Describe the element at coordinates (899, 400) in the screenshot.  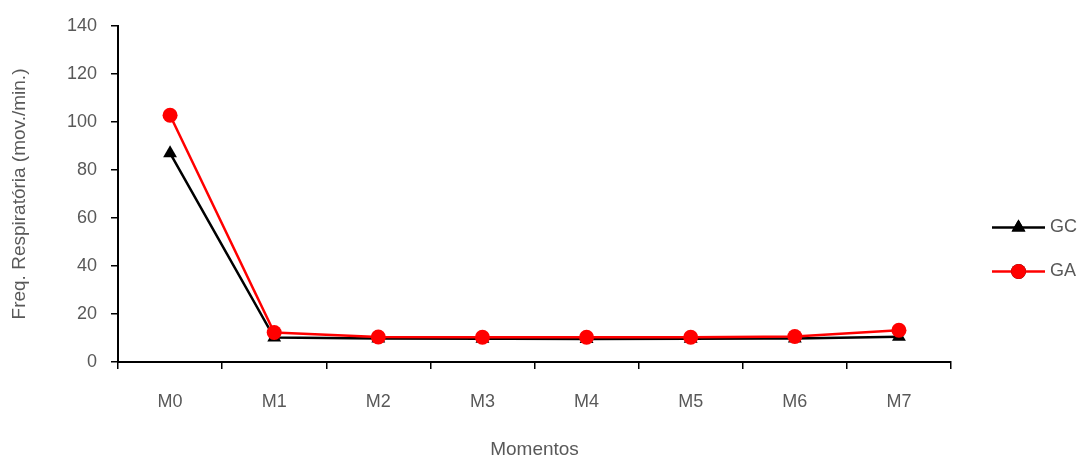
I see `x-tick-label: M7` at that location.